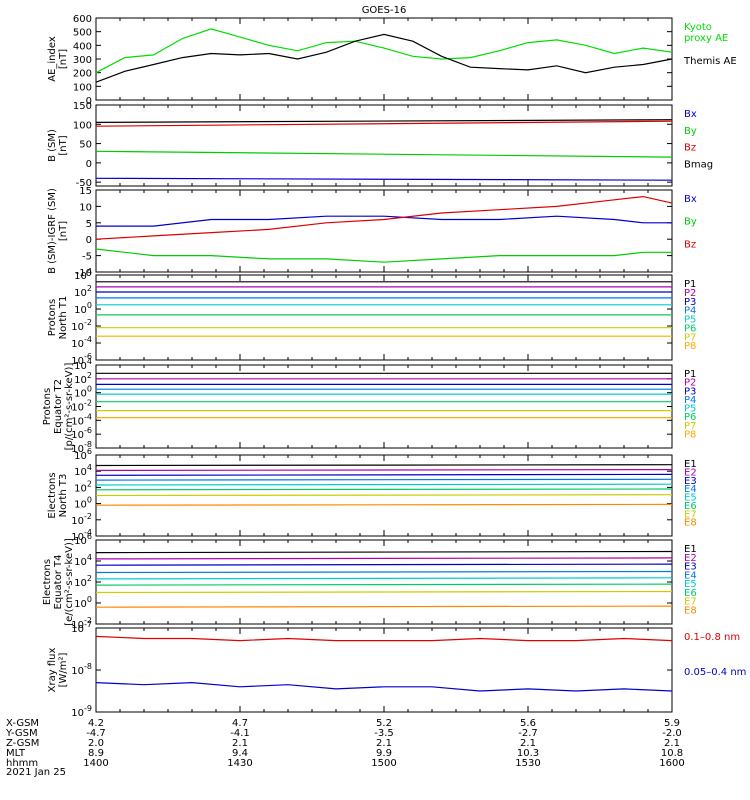 The width and height of the screenshot is (750, 800). Describe the element at coordinates (528, 753) in the screenshot. I see `orbit-value: 10.3` at that location.